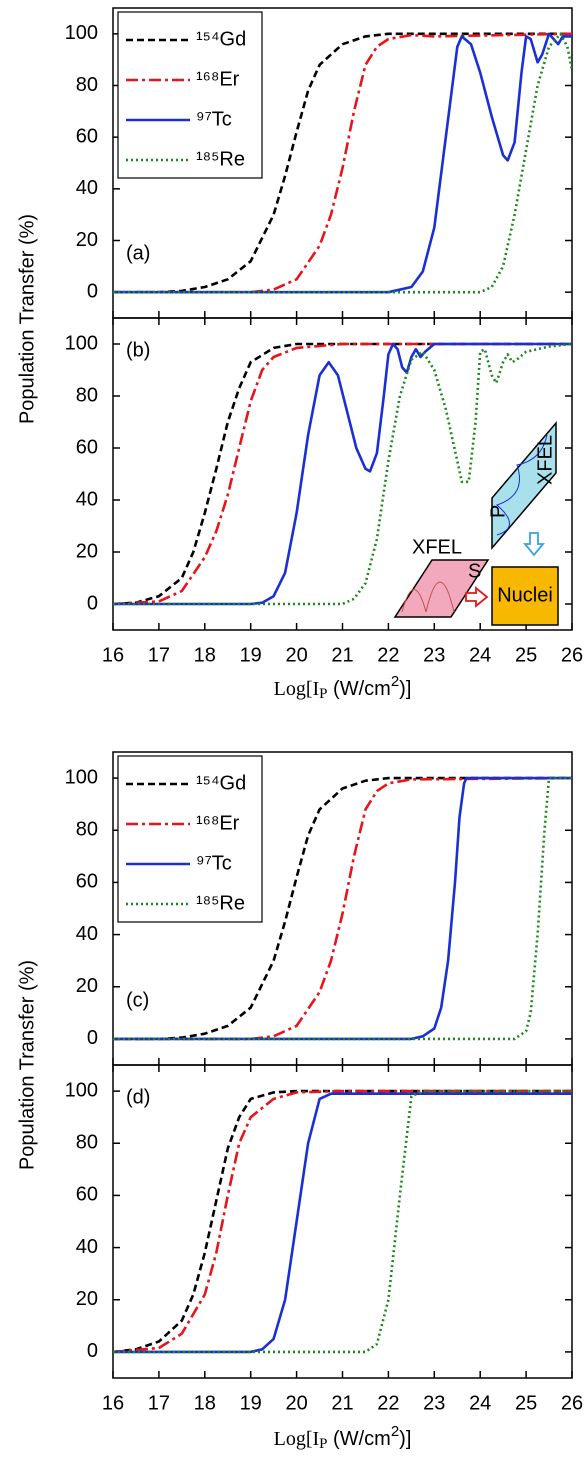 Image resolution: width=588 pixels, height=1468 pixels. I want to click on inset-pulse-s, so click(441, 588).